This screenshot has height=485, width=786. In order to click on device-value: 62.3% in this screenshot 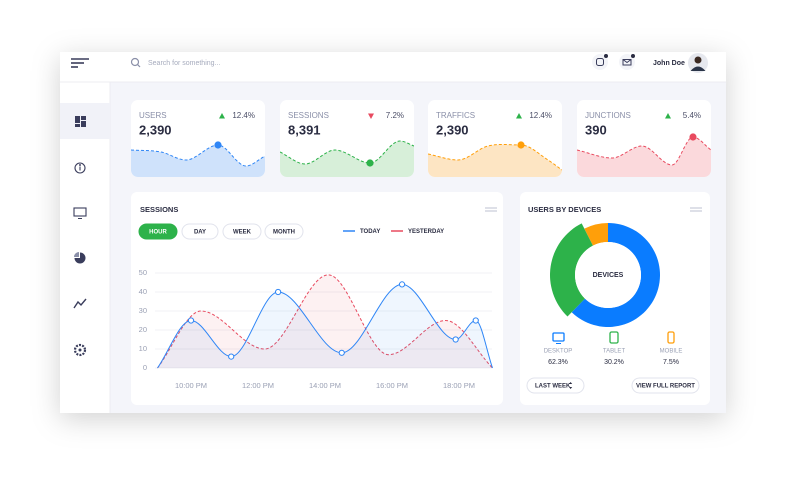, I will do `click(558, 362)`.